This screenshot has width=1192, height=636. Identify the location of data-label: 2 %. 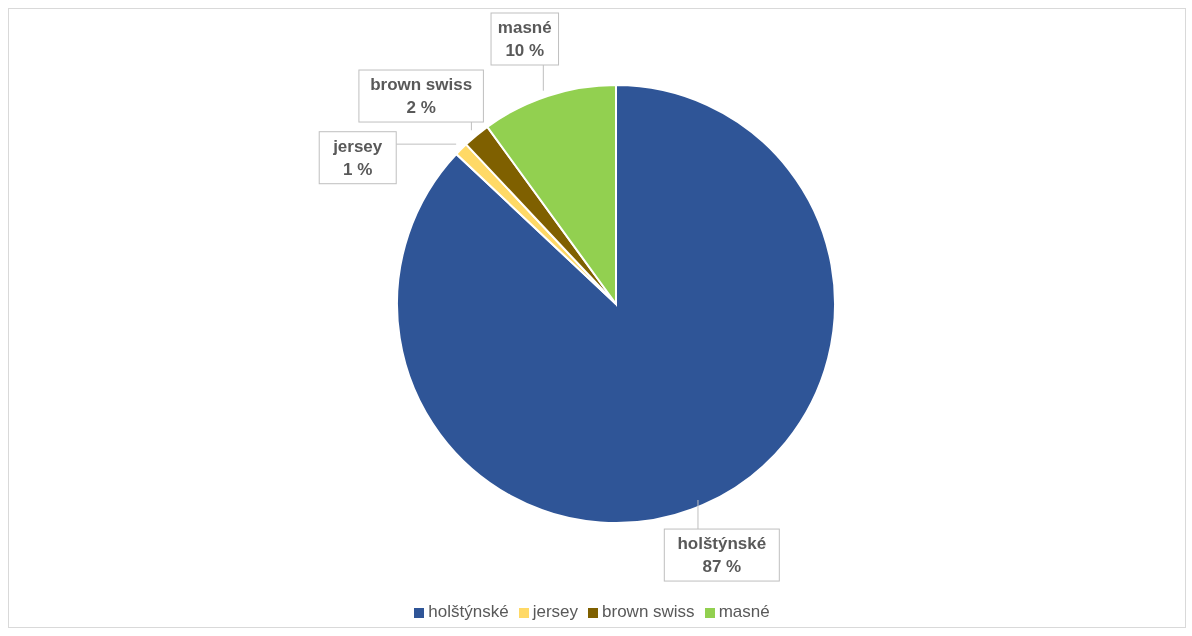
(421, 108).